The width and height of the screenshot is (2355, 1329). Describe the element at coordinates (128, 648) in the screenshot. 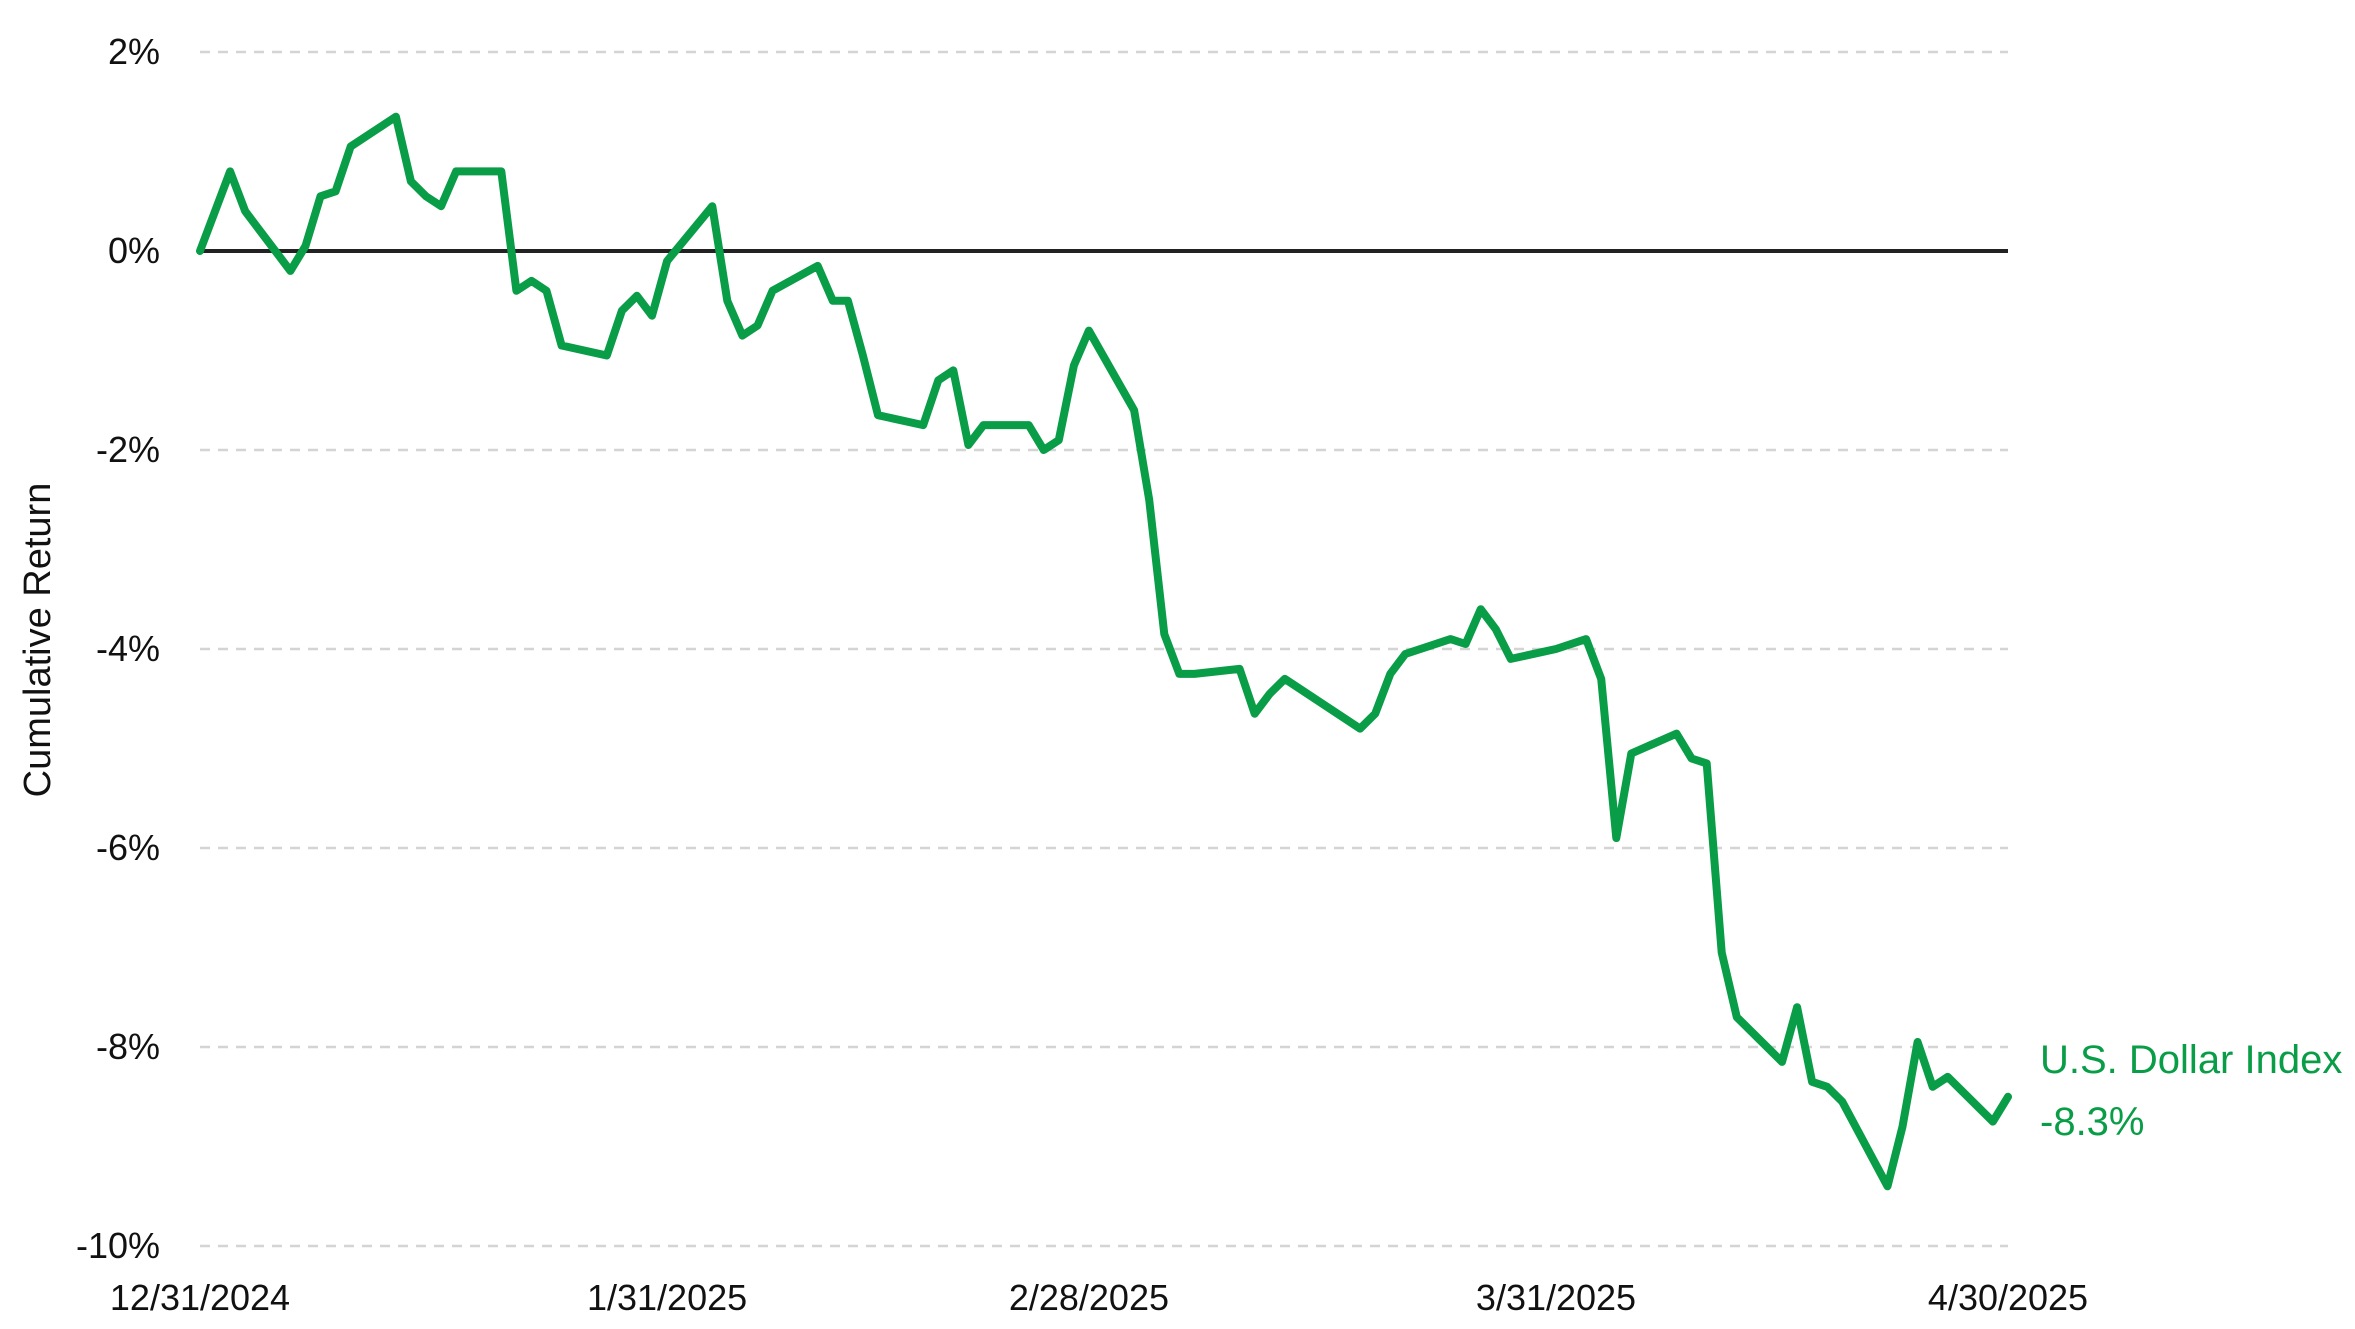

I see `y-tick-label: -4%` at that location.